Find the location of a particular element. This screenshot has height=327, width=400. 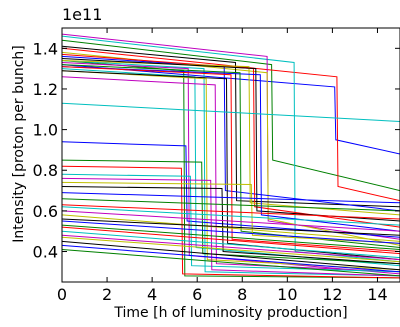

y-tick-label: 1.4 is located at coordinates (45, 48).